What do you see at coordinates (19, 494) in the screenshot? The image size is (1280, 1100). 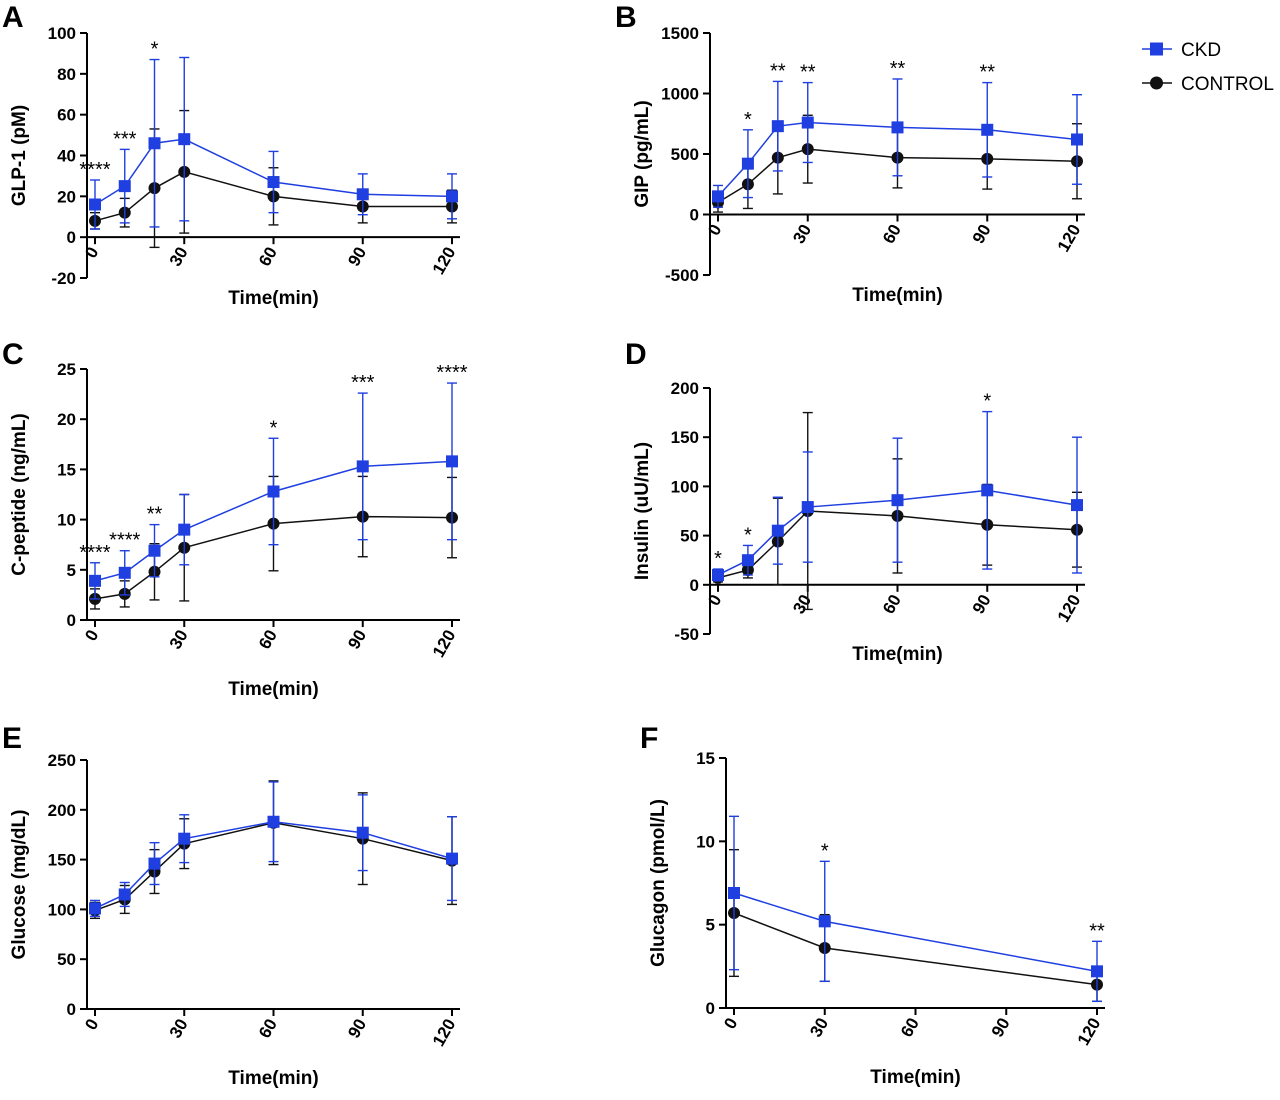 I see `y-axis-title: C-peptide (ng/mL)` at bounding box center [19, 494].